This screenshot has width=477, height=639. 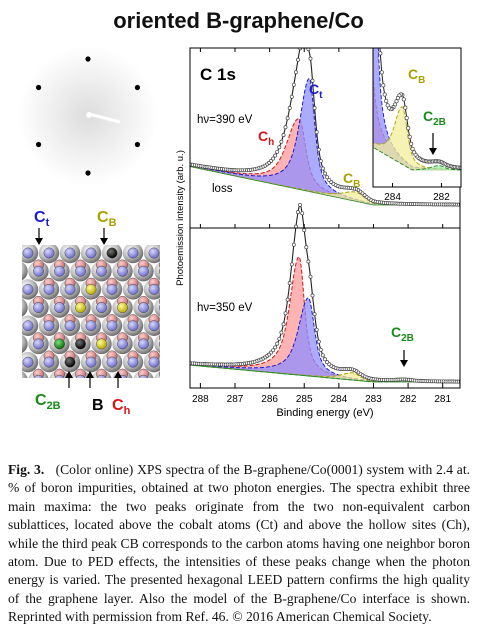 I want to click on x-tick-label: 281, so click(x=442, y=399).